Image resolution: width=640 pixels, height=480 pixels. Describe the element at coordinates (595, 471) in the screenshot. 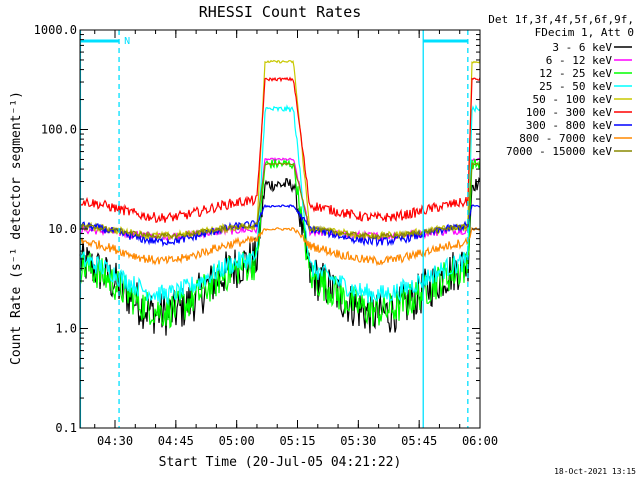

I see `timestamp: 18-Oct-2021 13:15` at that location.